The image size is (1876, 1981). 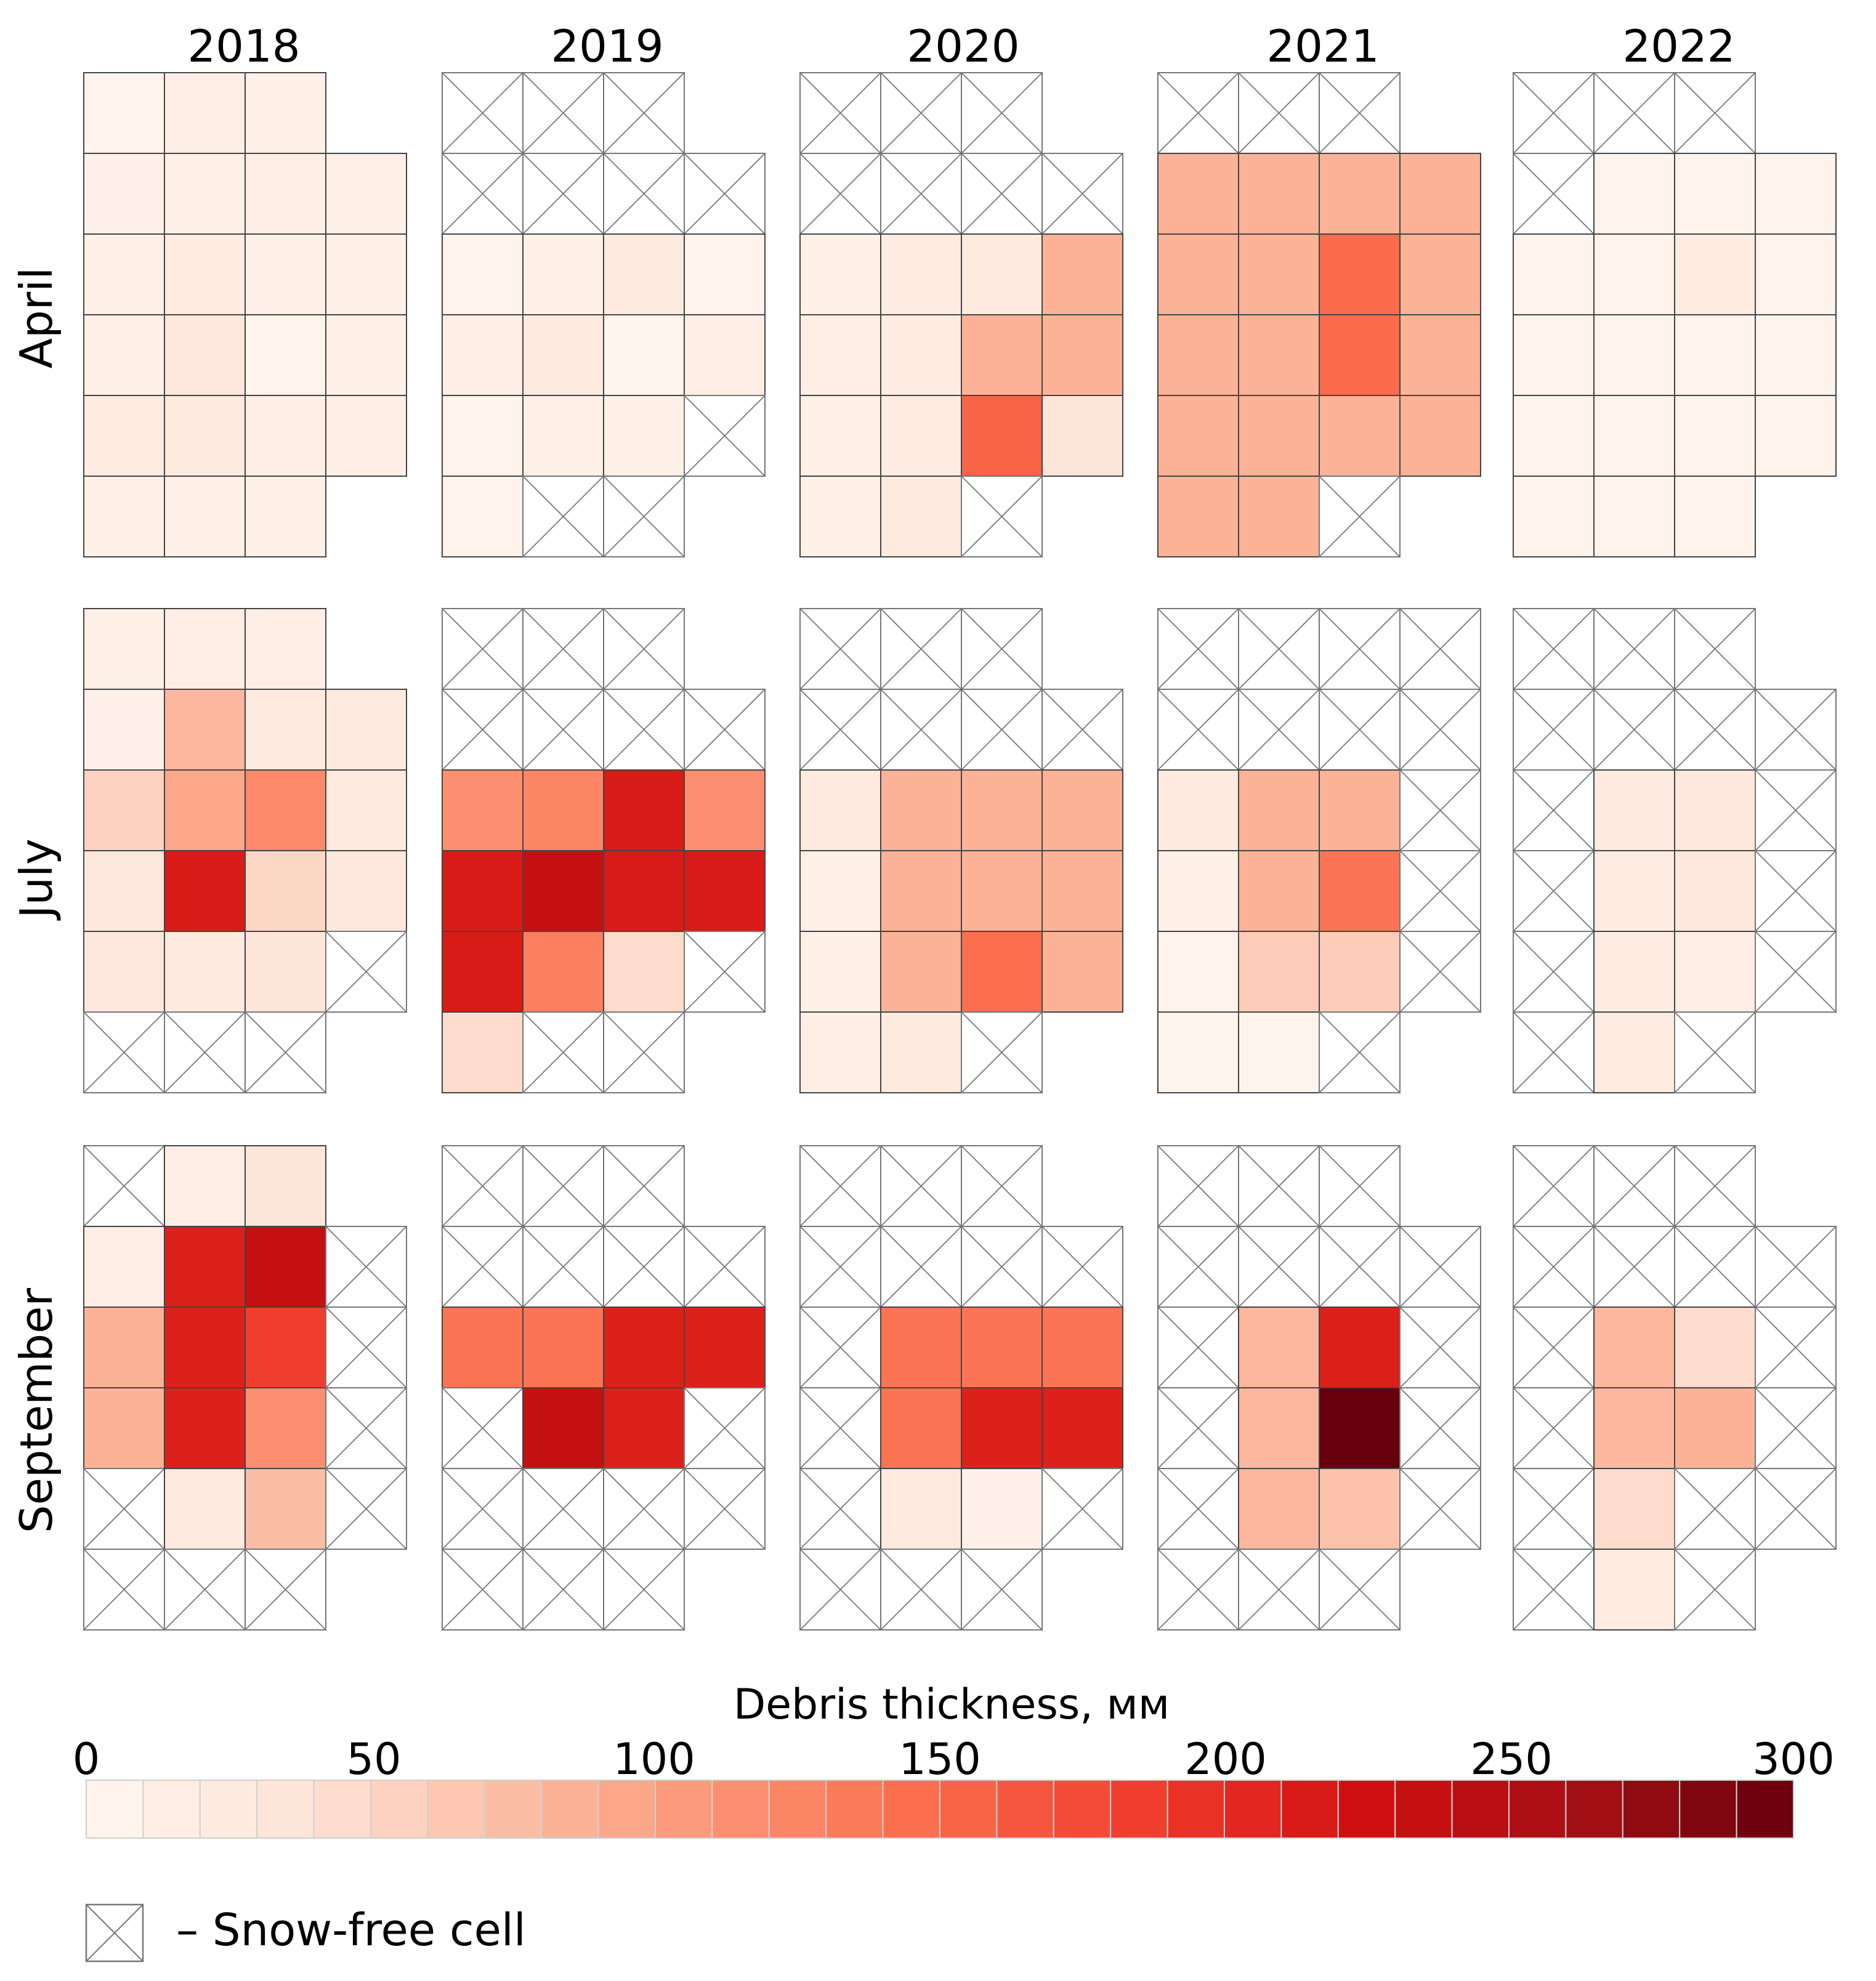 I want to click on panel-april-2021, so click(x=1319, y=314).